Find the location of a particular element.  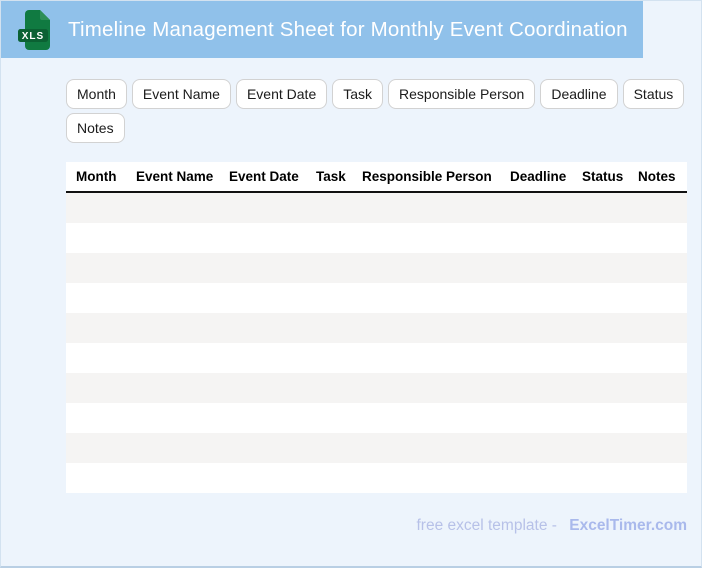

footer: free excel template - ExcelTimer.com is located at coordinates (376, 525).